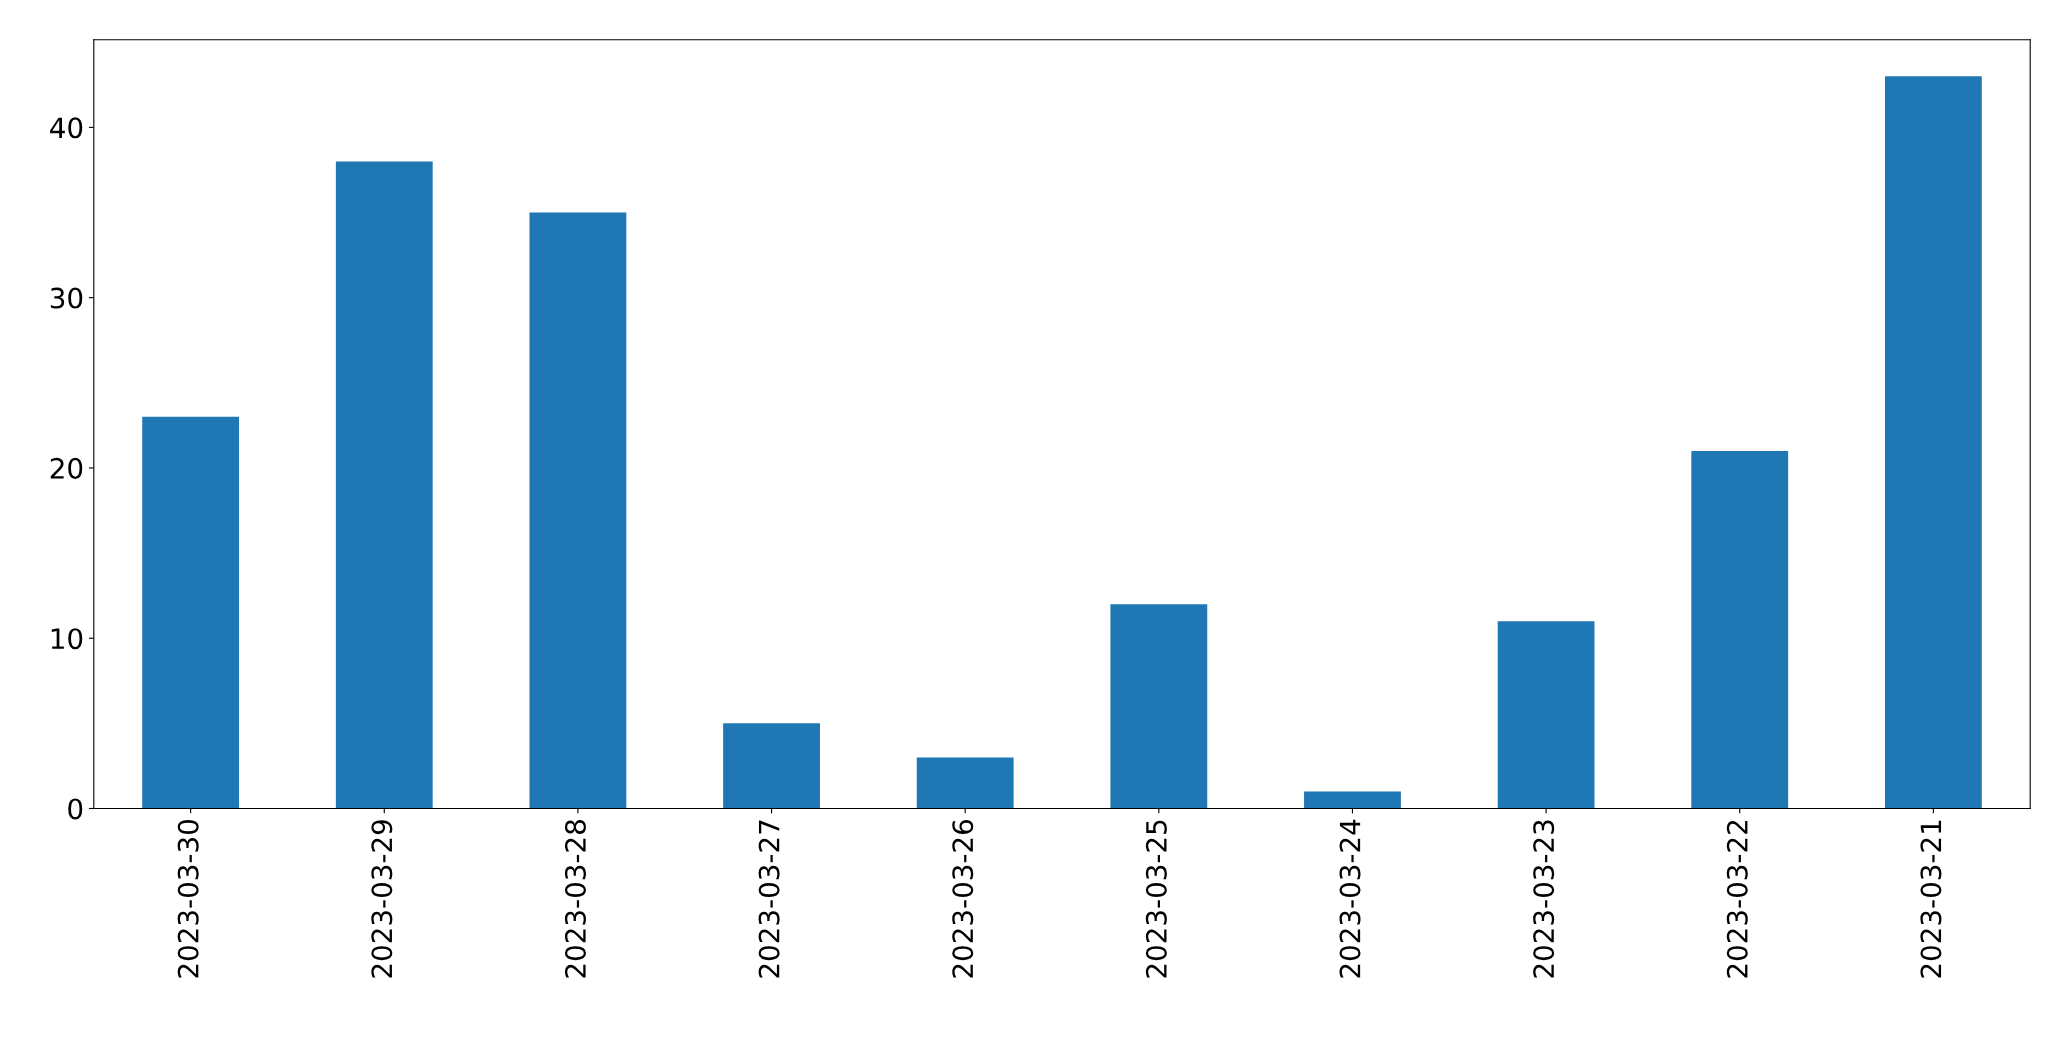 The image size is (2071, 1061). Describe the element at coordinates (1350, 898) in the screenshot. I see `x-tick-label: 2023-03-24` at that location.